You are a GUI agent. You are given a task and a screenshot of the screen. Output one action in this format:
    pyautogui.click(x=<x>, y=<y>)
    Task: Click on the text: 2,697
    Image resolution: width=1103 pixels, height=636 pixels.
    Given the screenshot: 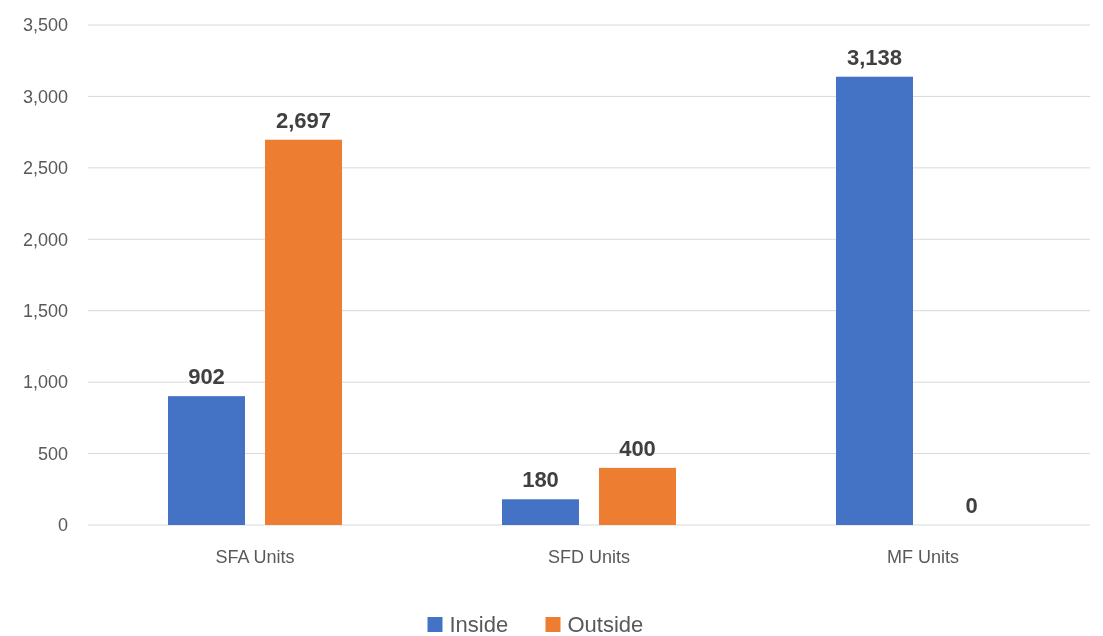 What is the action you would take?
    pyautogui.click(x=303, y=120)
    